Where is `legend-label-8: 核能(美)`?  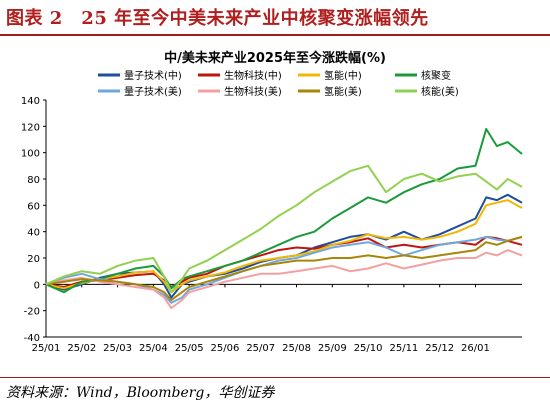 legend-label-8: 核能(美) is located at coordinates (440, 91).